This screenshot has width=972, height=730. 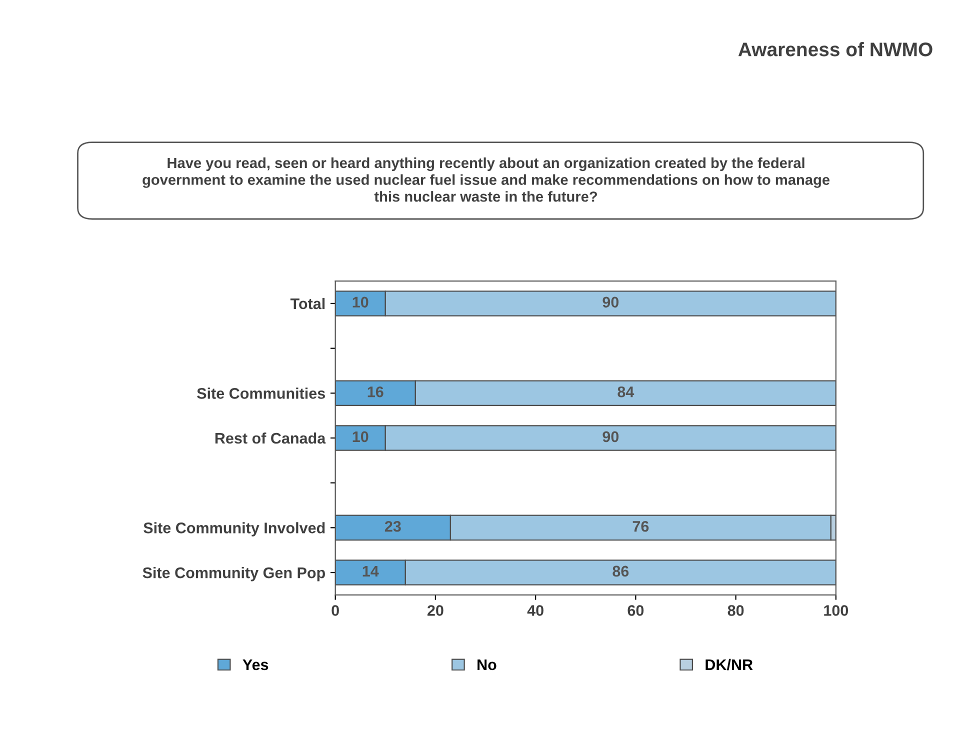 What do you see at coordinates (233, 574) in the screenshot?
I see `y-tick-label: Site Community Gen Pop` at bounding box center [233, 574].